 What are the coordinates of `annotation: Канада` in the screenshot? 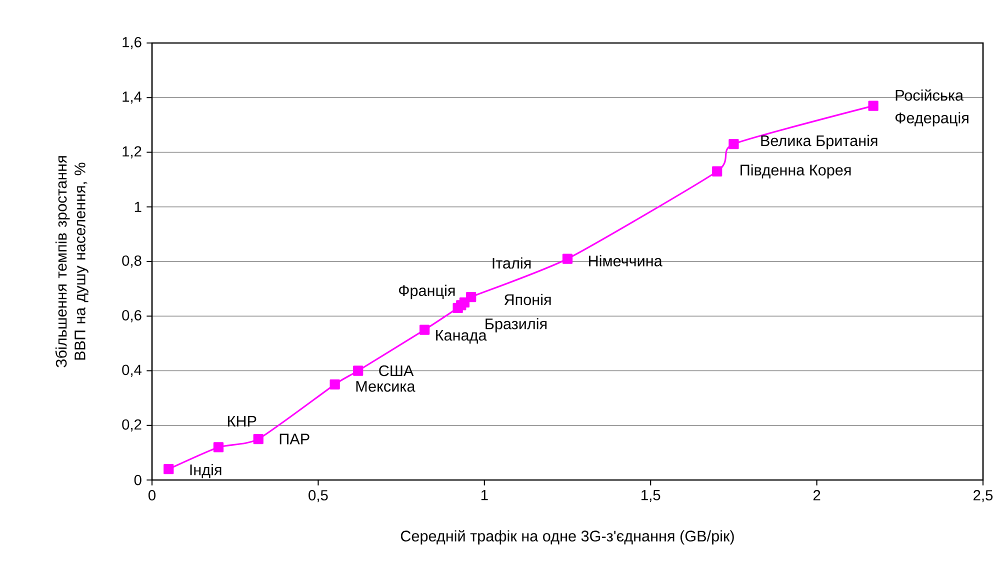 It's located at (461, 337).